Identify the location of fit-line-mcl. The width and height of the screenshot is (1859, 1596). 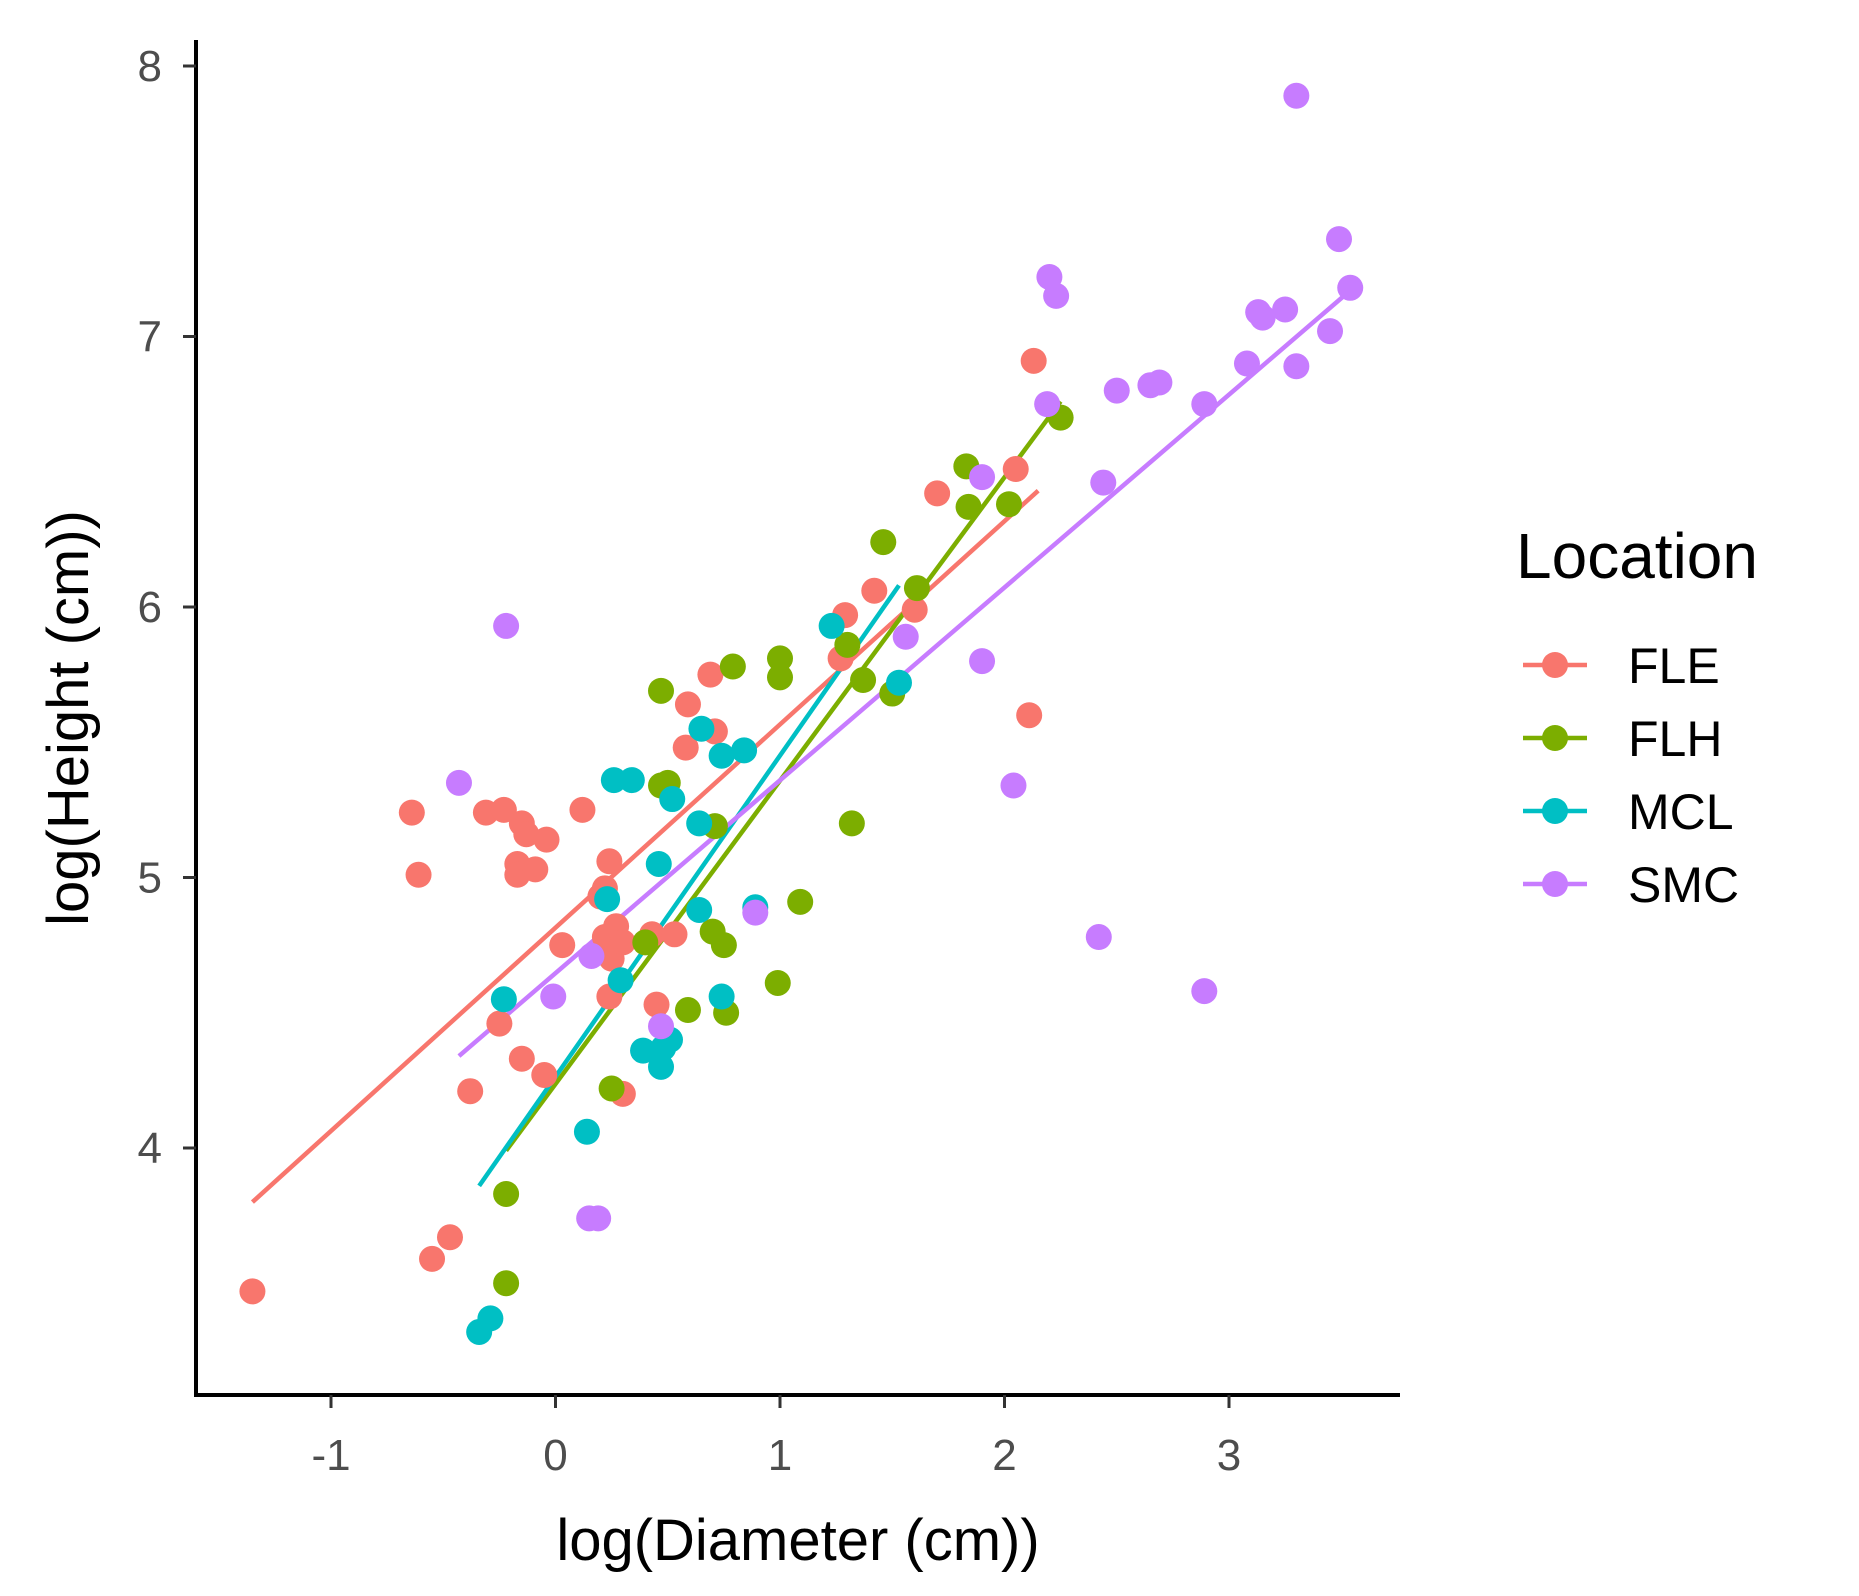
(689, 886).